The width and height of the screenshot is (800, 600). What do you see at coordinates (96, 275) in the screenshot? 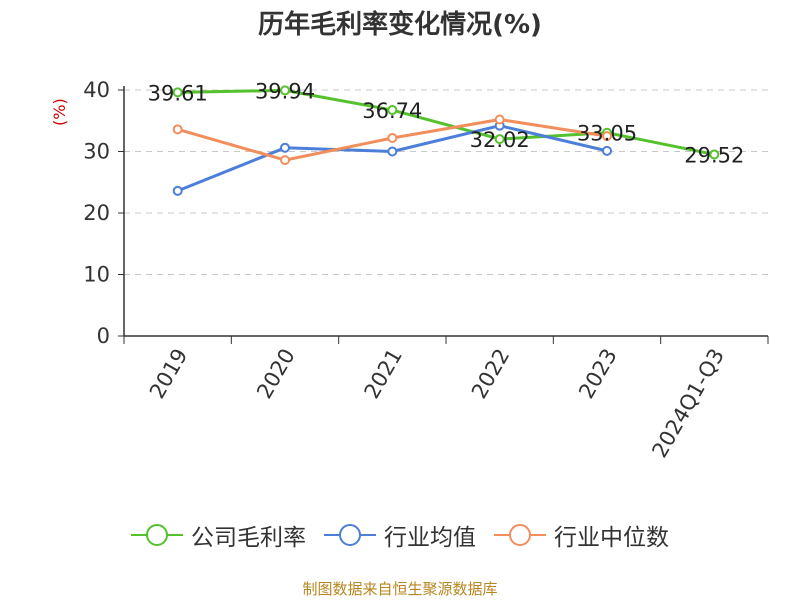
I see `y-tick-label: 10` at bounding box center [96, 275].